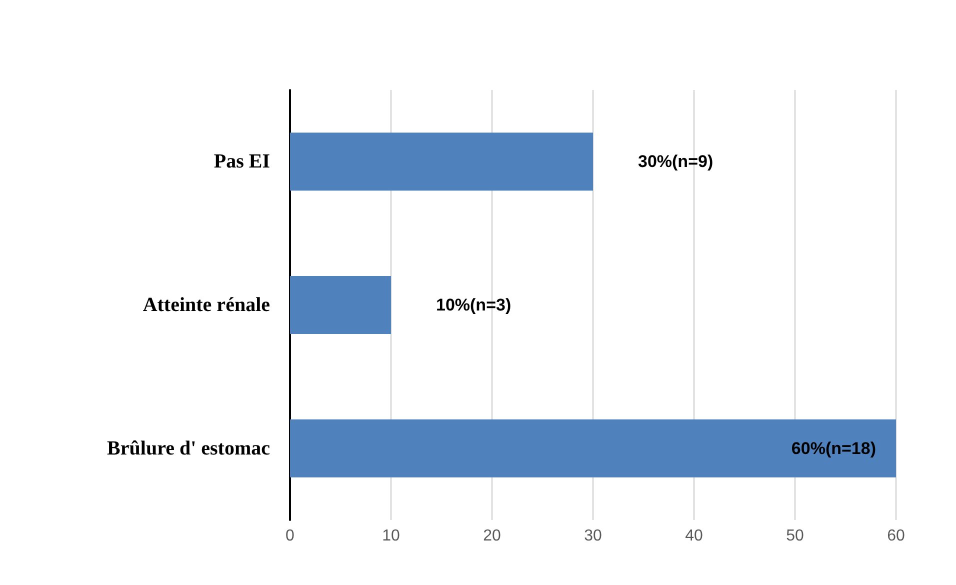 The height and width of the screenshot is (585, 956). What do you see at coordinates (676, 162) in the screenshot?
I see `data-label: 30%(n=9)` at bounding box center [676, 162].